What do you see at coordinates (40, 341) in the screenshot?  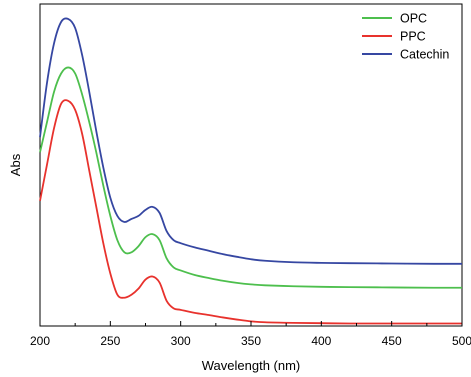 I see `x-tick-label: 200` at bounding box center [40, 341].